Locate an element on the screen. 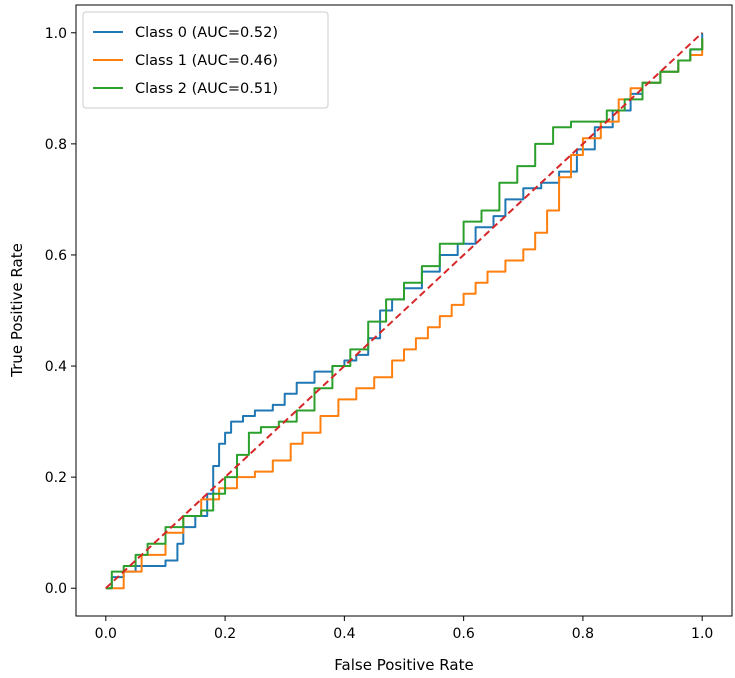 The width and height of the screenshot is (735, 678). y-tick-label: 0.8 is located at coordinates (56, 145).